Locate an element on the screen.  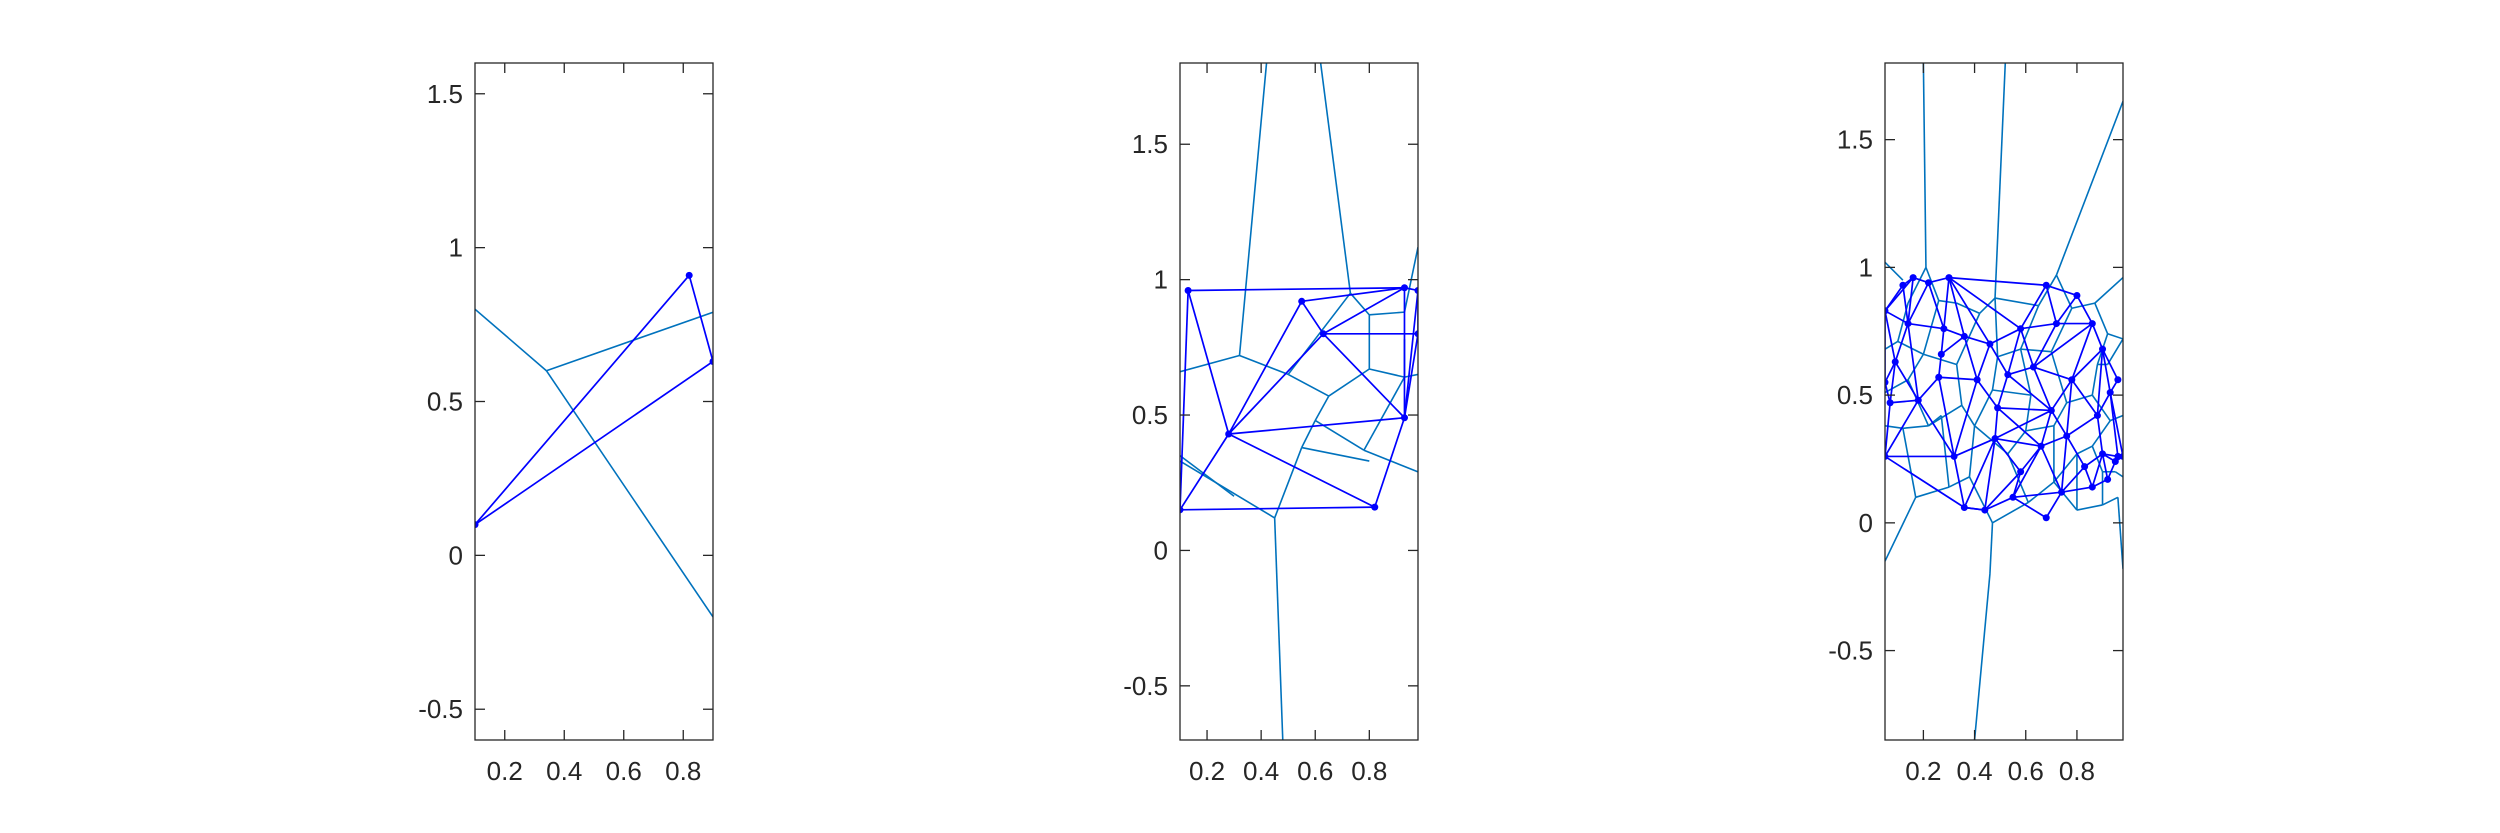
y-tick-label: 1.5 is located at coordinates (1855, 140).